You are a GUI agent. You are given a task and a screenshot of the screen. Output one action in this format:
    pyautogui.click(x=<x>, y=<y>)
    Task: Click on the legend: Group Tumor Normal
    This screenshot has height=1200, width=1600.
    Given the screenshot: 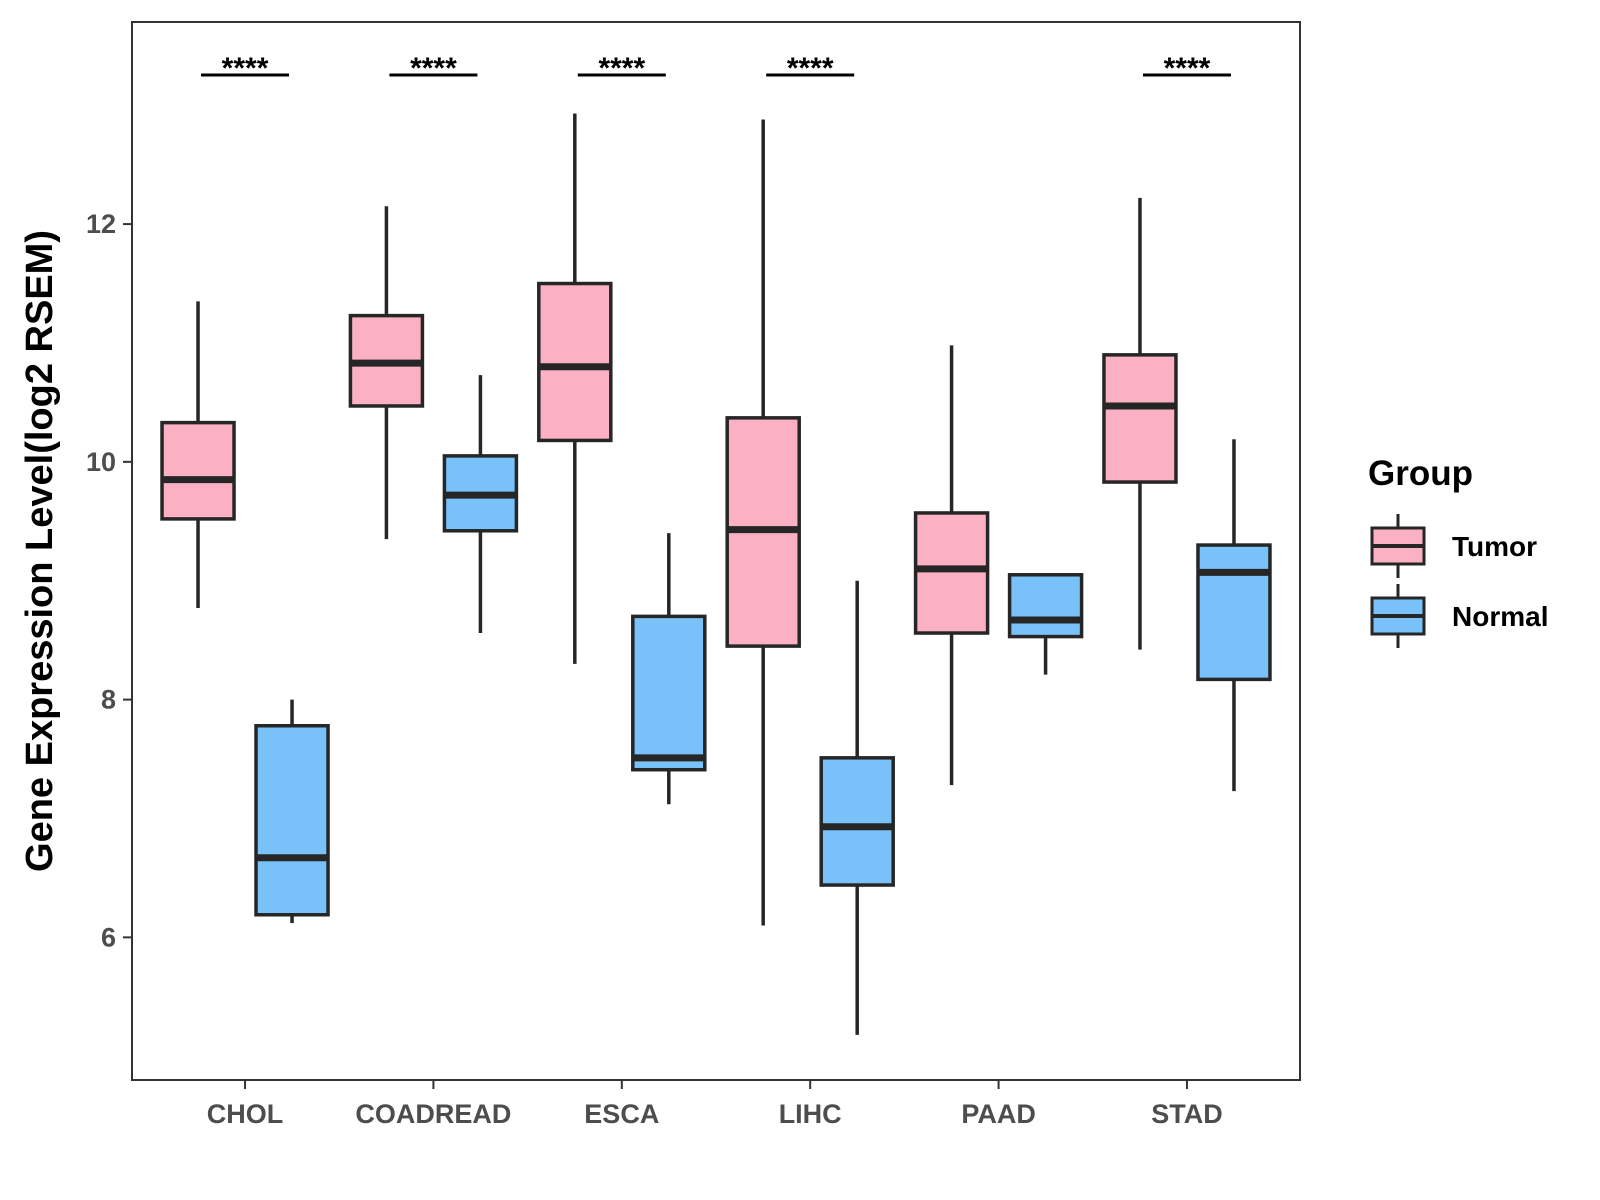 What is the action you would take?
    pyautogui.click(x=1458, y=551)
    